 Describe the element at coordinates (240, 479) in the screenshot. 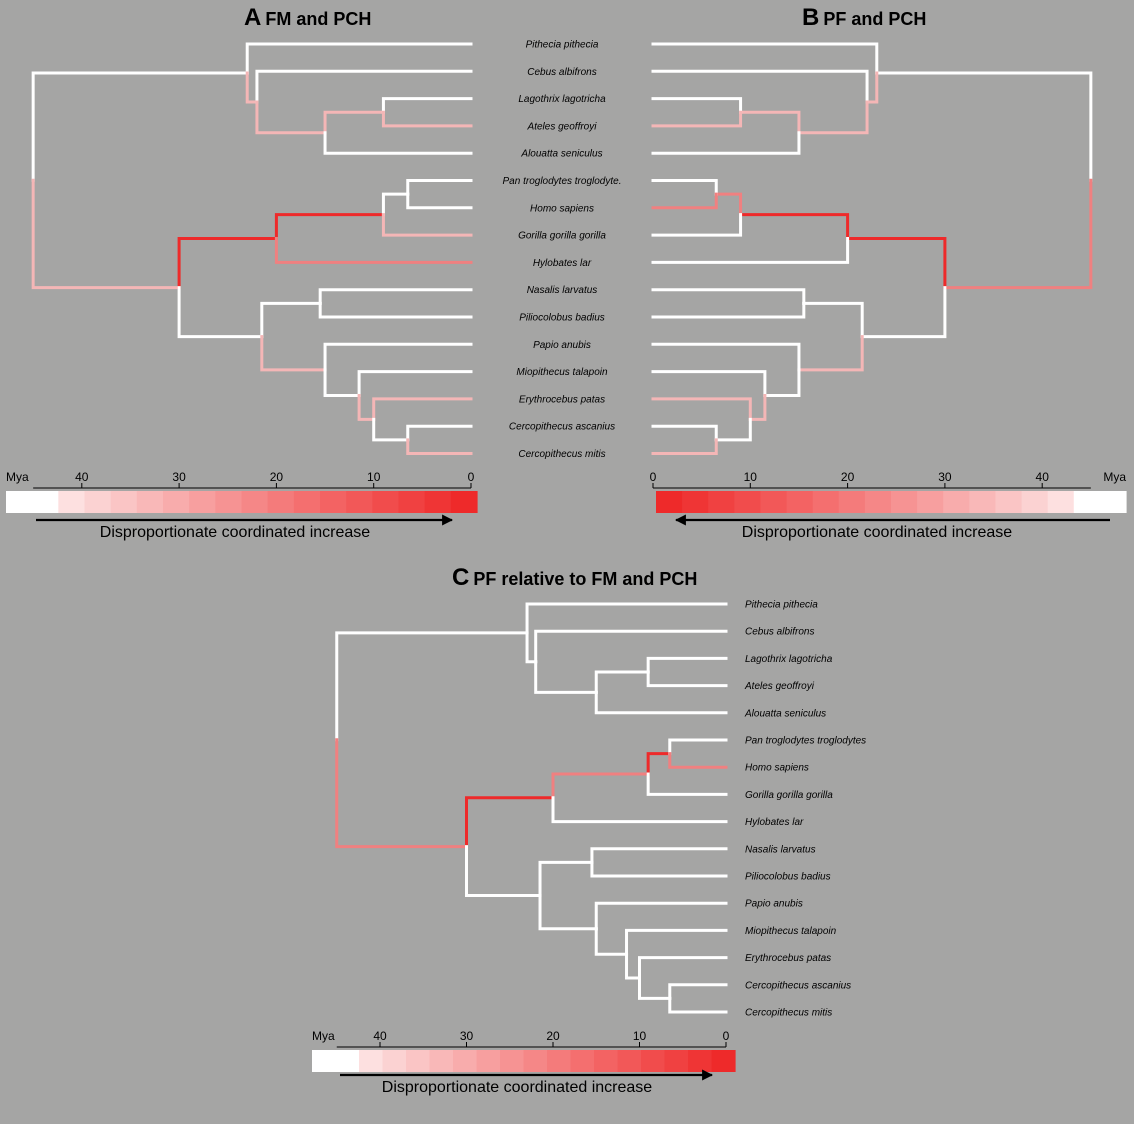

I see `time-axis-a: 40 30 20 10 0 Mya` at that location.